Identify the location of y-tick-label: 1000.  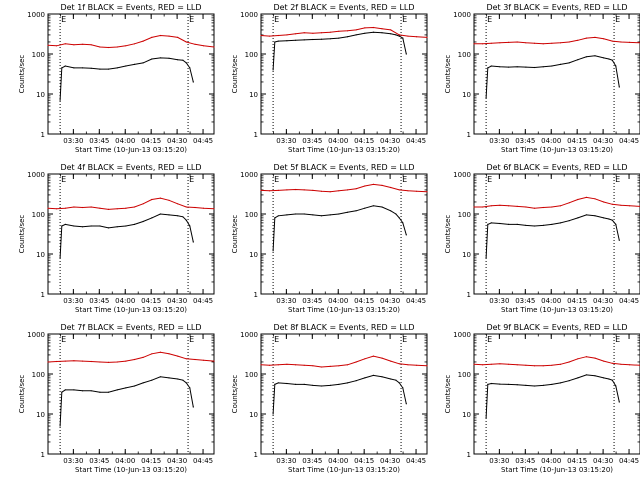
(462, 335).